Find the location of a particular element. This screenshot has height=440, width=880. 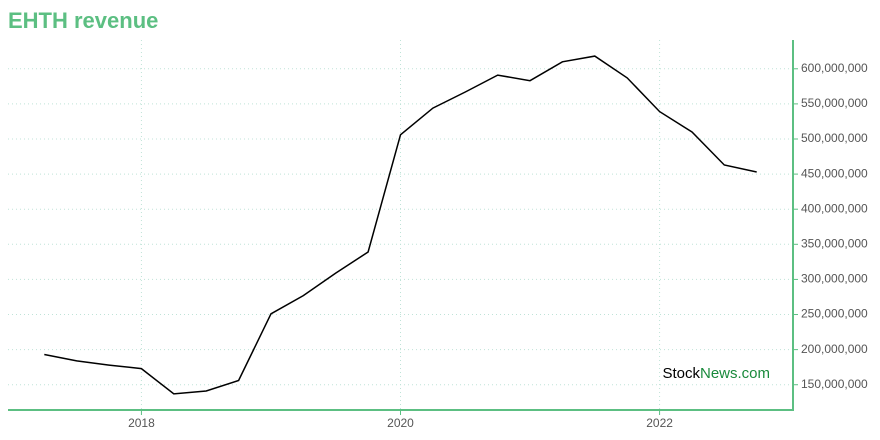

y-tick-label: 600,000,000 is located at coordinates (834, 68).